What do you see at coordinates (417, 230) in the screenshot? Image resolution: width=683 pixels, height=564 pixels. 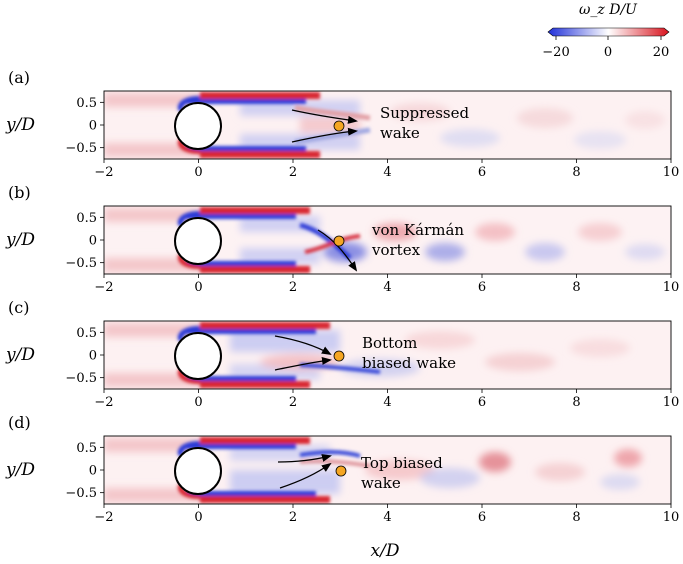 I see `wake-annotation-line: von Kármán` at bounding box center [417, 230].